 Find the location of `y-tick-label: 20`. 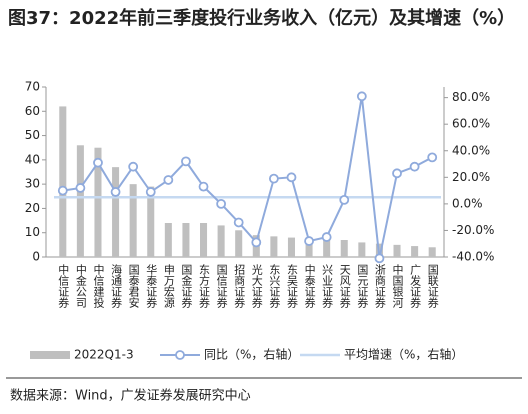

y-tick-label: 20 is located at coordinates (32, 208).